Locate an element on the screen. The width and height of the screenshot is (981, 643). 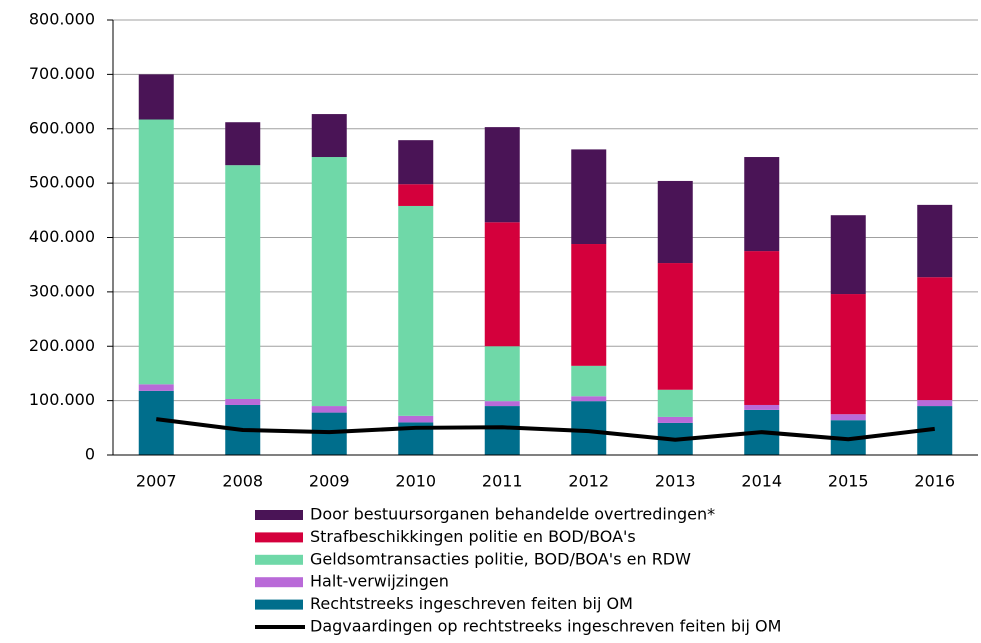
x-tick-label: 2008 is located at coordinates (242, 481).